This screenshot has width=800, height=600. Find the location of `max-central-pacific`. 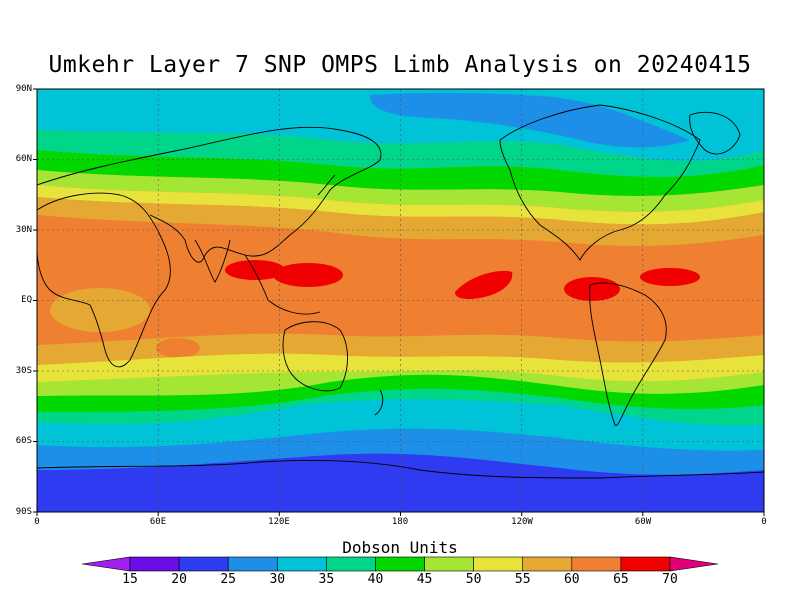

max-central-pacific is located at coordinates (484, 284).